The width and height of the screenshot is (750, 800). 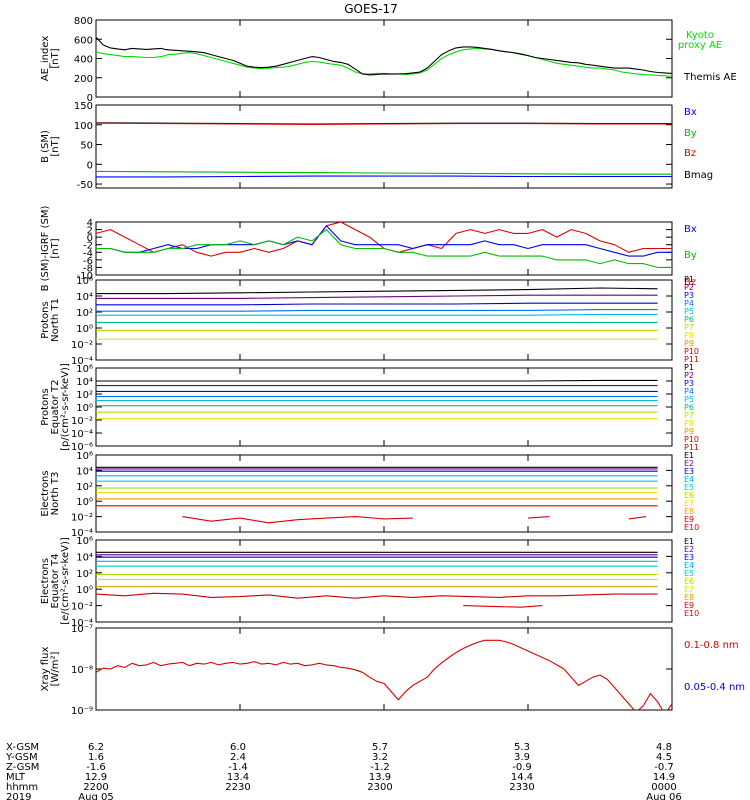 I want to click on x-axis-value: Aug 05, so click(x=95, y=796).